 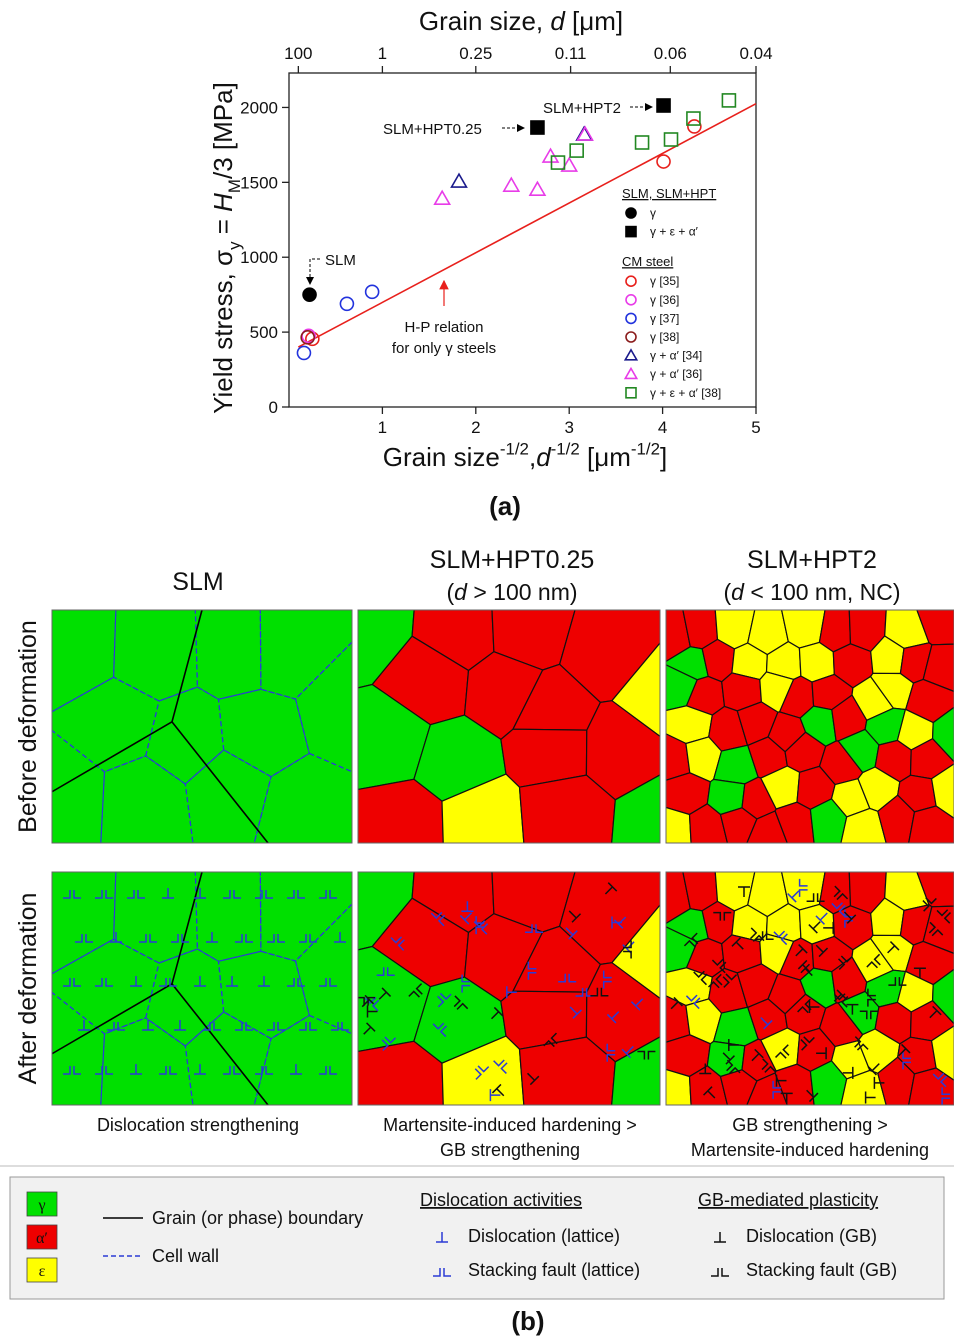 I want to click on legend-label: Stacking fault (lattice), so click(x=554, y=1270).